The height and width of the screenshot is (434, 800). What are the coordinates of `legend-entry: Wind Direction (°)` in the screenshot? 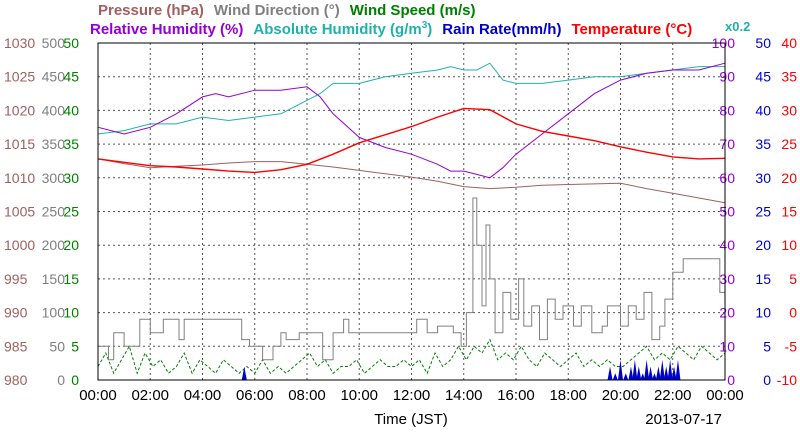 It's located at (277, 10).